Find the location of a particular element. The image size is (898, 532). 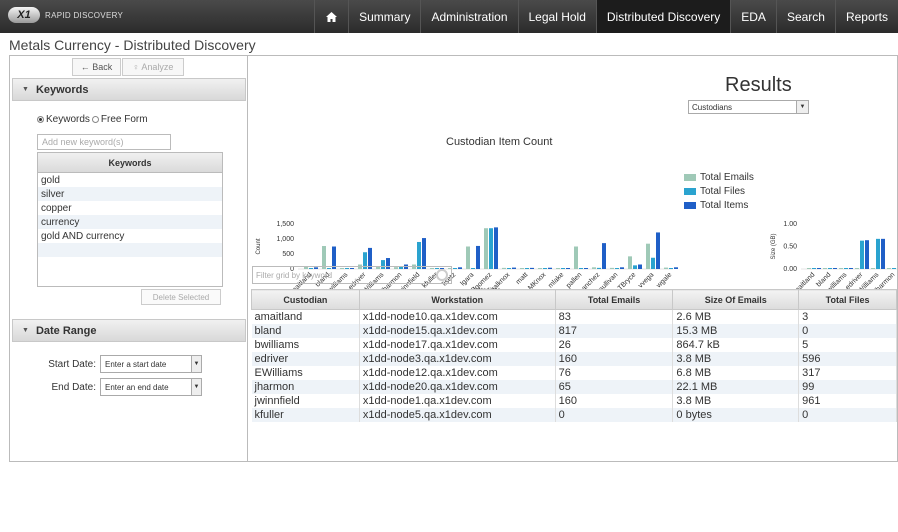

keywords-section-header: ▼ Keywords is located at coordinates (129, 89).